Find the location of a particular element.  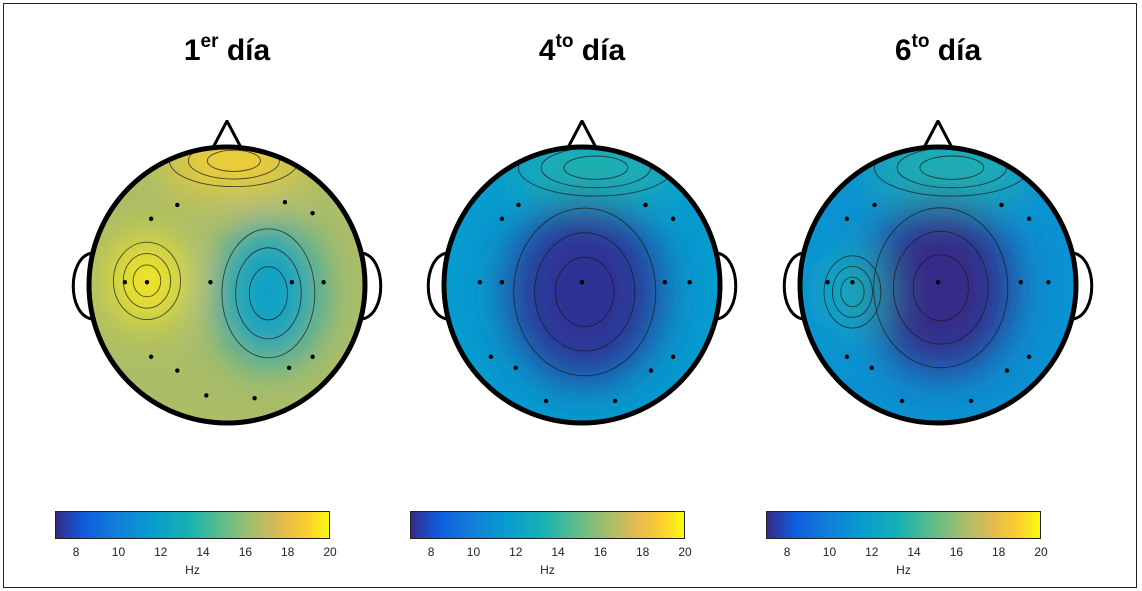

title-number: 1 is located at coordinates (192, 50).